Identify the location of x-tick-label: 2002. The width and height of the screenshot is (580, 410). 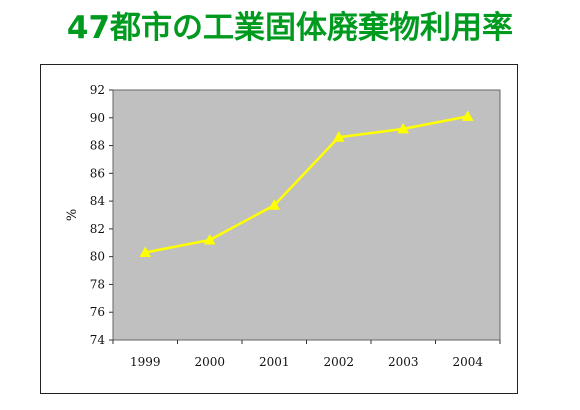
(338, 362).